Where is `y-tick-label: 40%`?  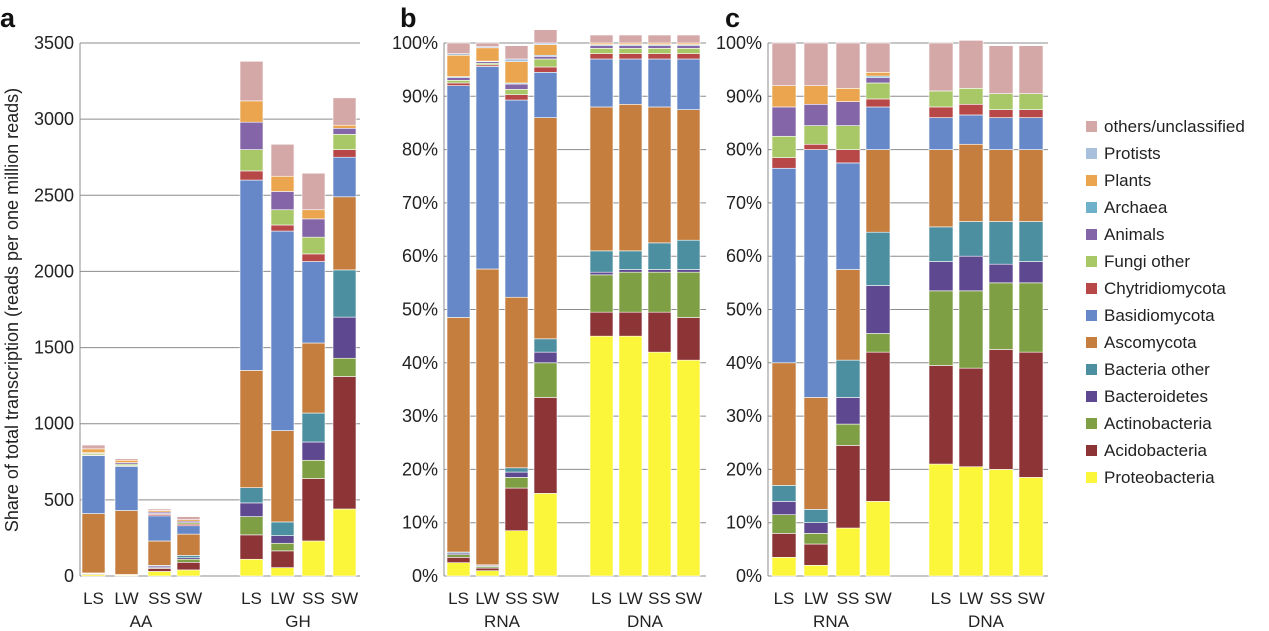 y-tick-label: 40% is located at coordinates (744, 363).